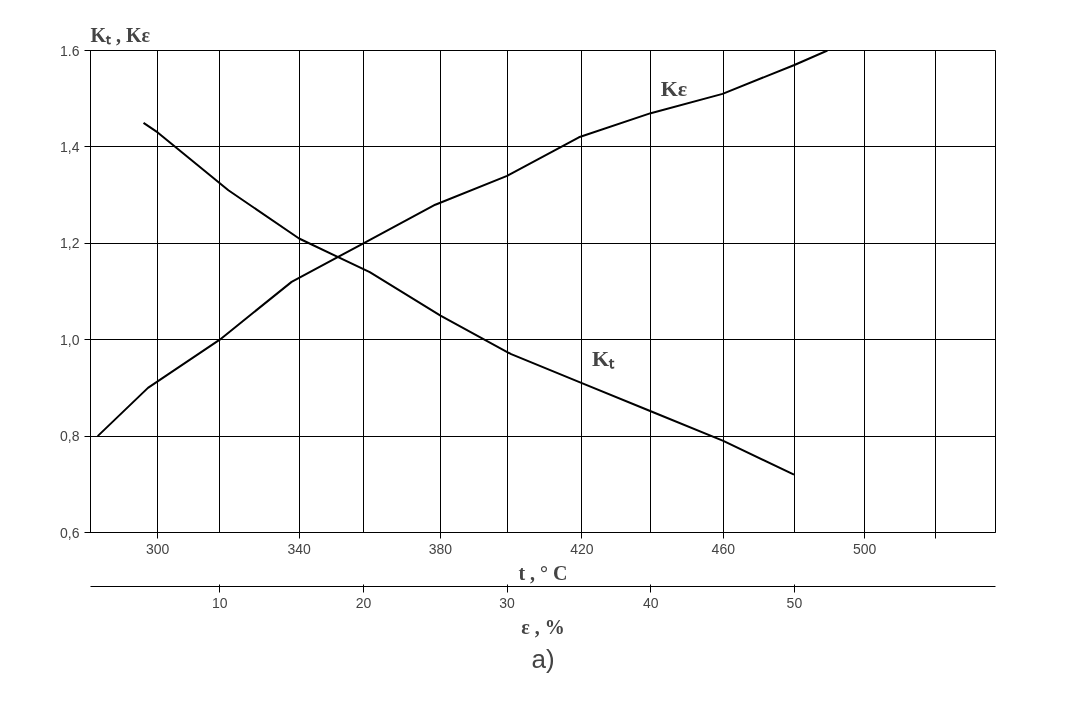 This screenshot has height=723, width=1084. What do you see at coordinates (543, 626) in the screenshot?
I see `x-axis-title: ε , %` at bounding box center [543, 626].